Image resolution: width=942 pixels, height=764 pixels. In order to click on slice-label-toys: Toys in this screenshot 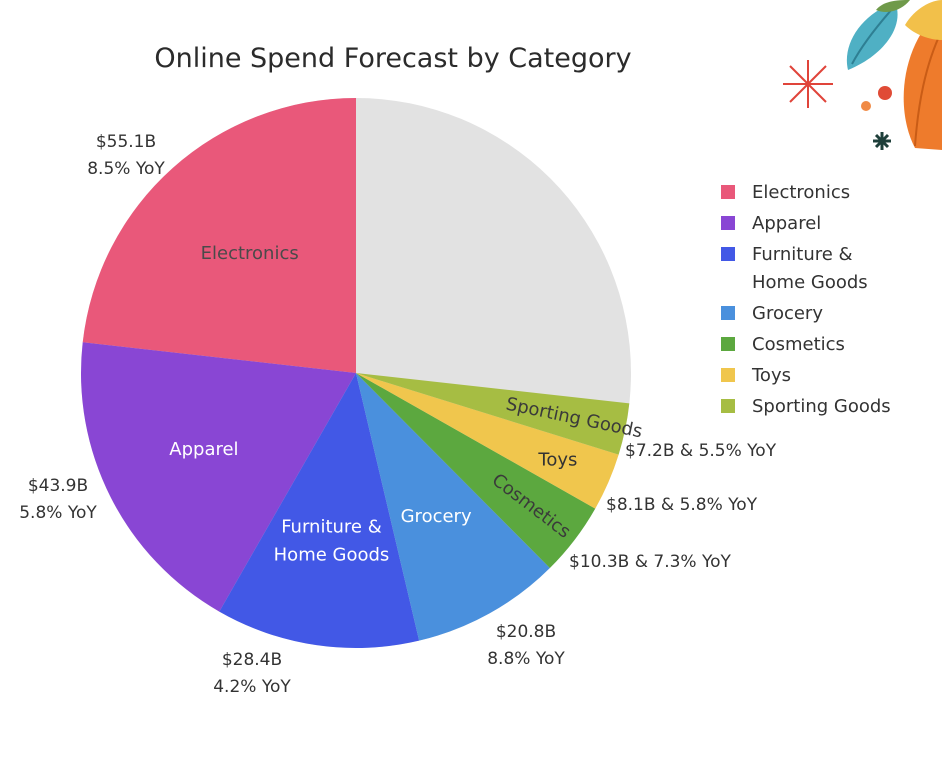, I will do `click(557, 459)`.